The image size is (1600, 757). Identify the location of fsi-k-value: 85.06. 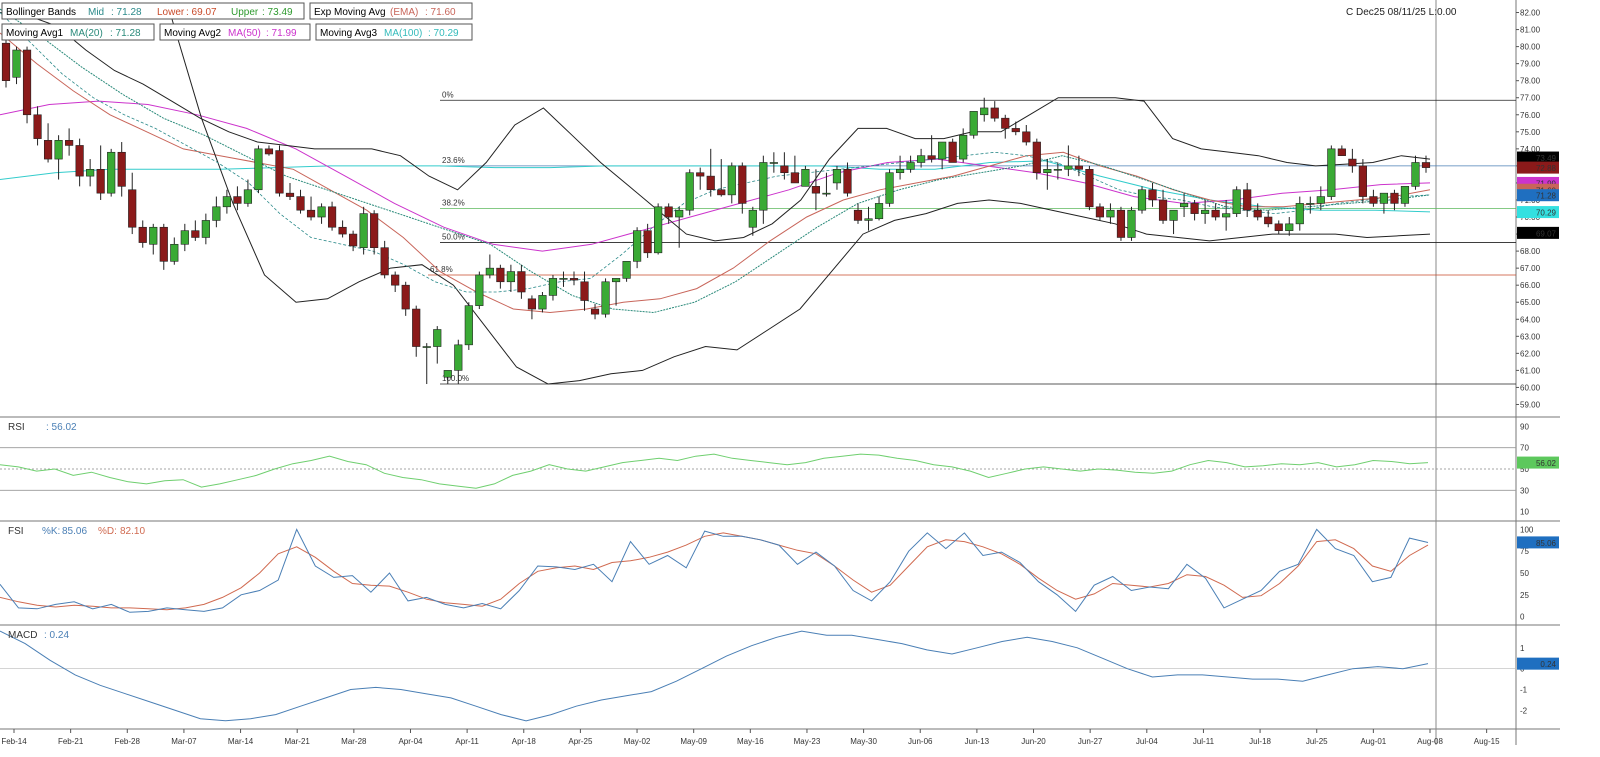
(74, 531).